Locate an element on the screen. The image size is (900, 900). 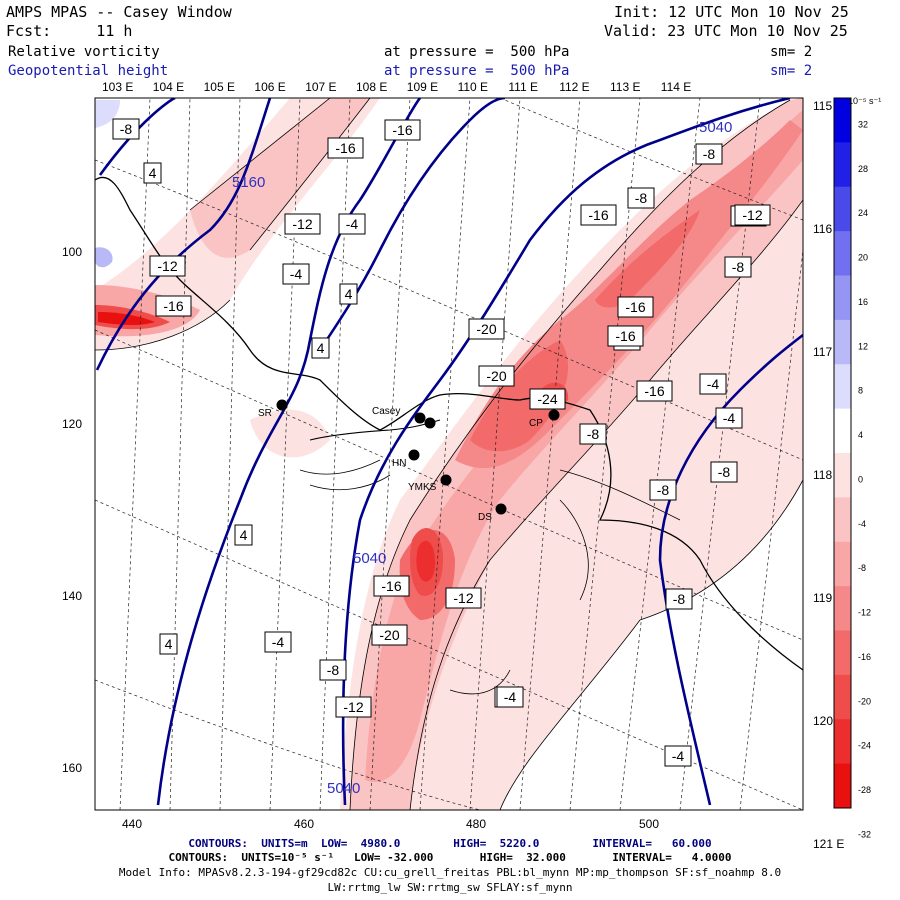
colorbar-unit: 10⁻⁵ s⁻¹ is located at coordinates (864, 101).